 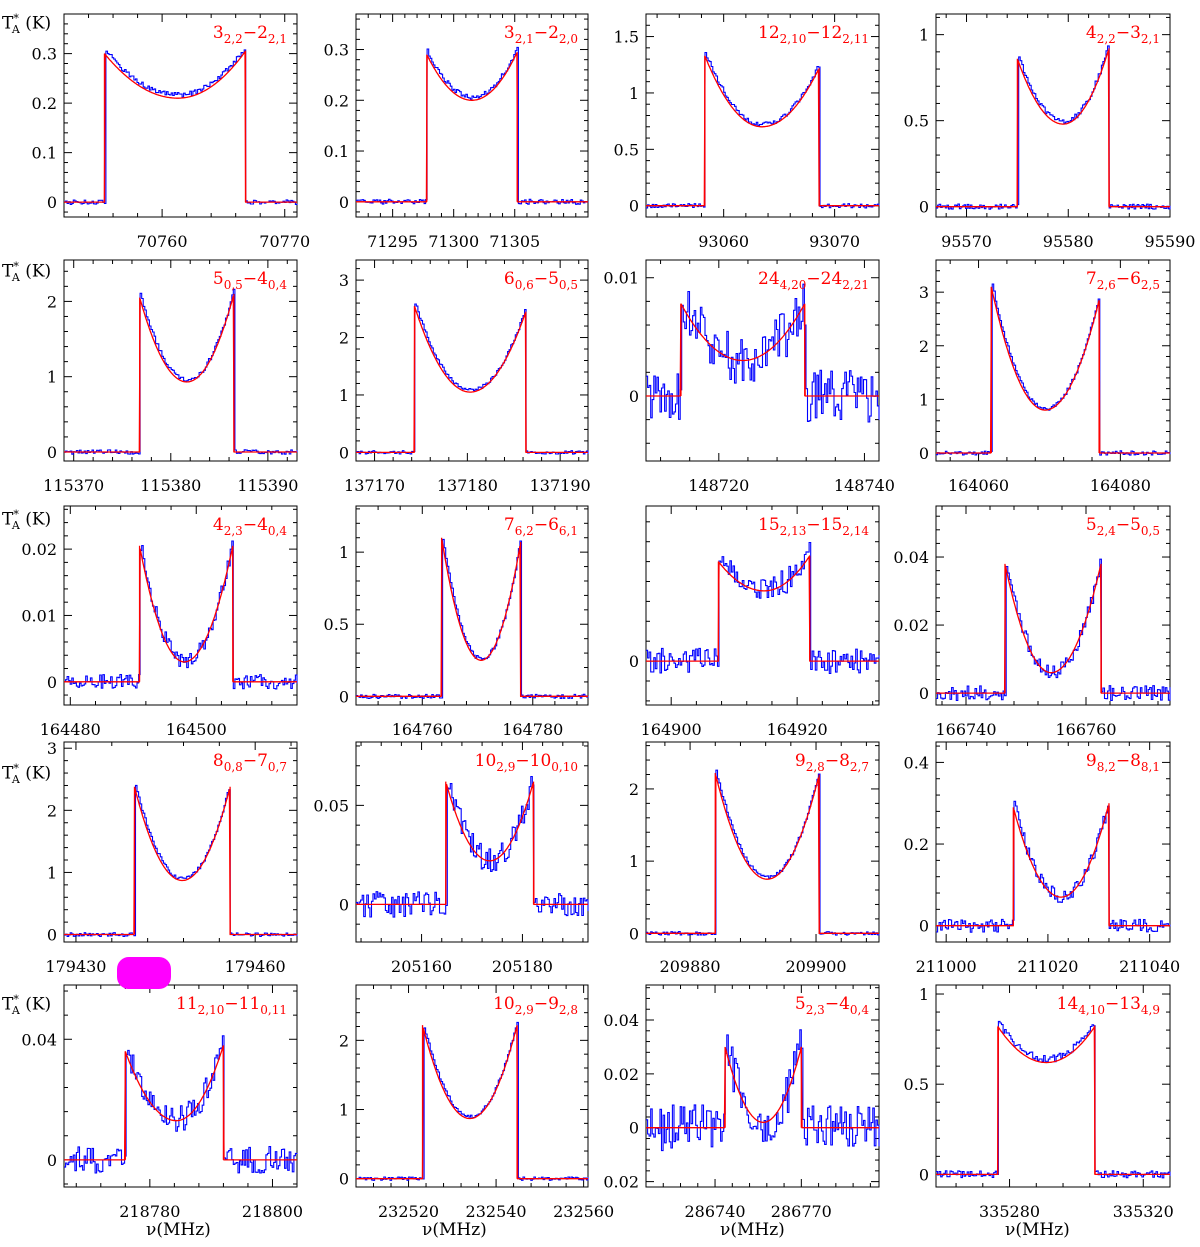 I want to click on x-tick-label: 95580, so click(x=1068, y=241).